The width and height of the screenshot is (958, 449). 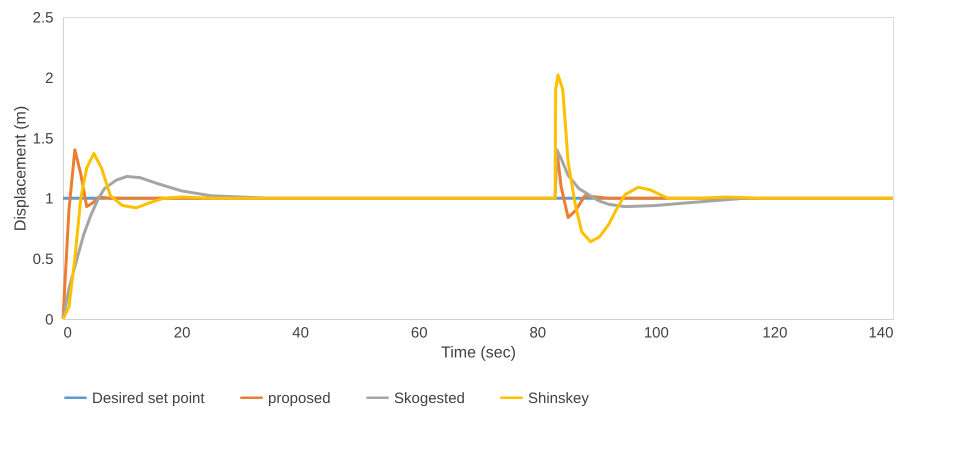 I want to click on x-tick-label: 80, so click(x=537, y=333).